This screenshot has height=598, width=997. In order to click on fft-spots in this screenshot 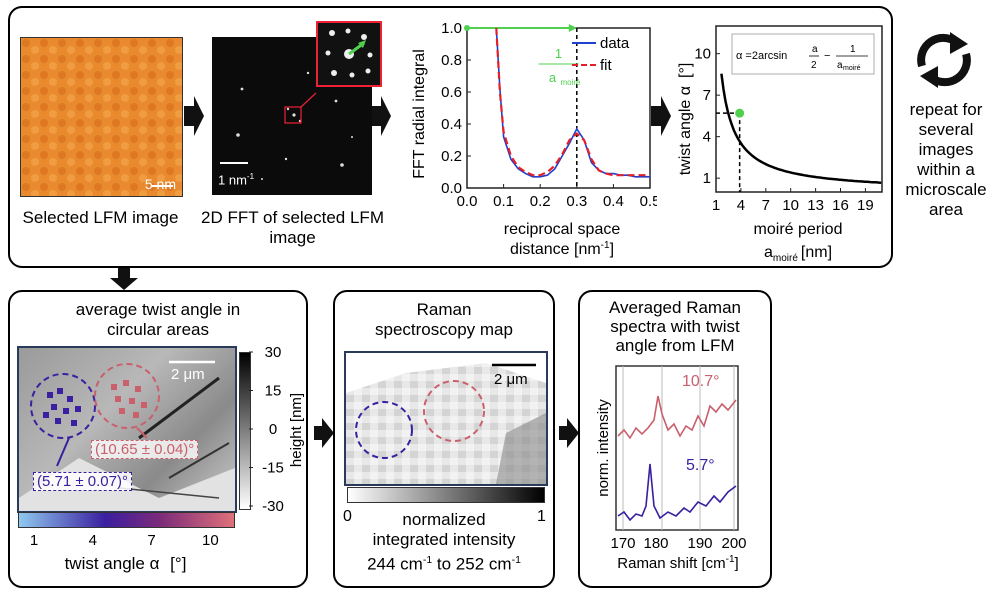, I will do `click(286, 125)`.